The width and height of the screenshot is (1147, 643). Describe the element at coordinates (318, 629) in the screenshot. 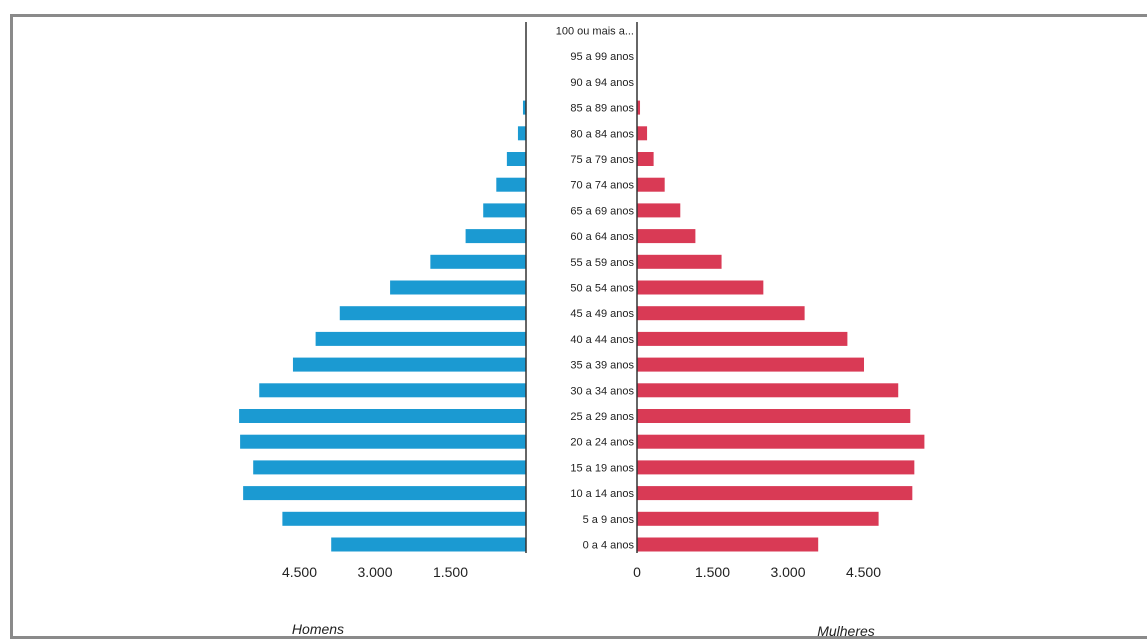

I see `x-axis-label-homens: Homens` at that location.